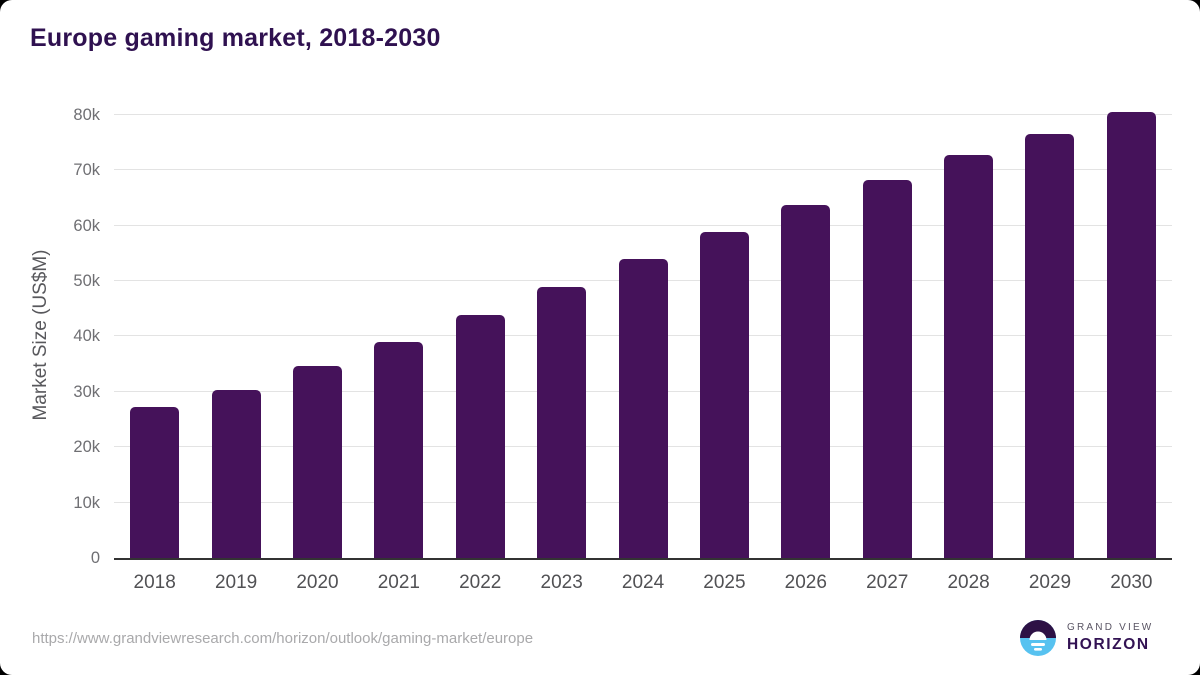 Image resolution: width=1200 pixels, height=675 pixels. What do you see at coordinates (398, 582) in the screenshot?
I see `x-tick-label-2021: 2021` at bounding box center [398, 582].